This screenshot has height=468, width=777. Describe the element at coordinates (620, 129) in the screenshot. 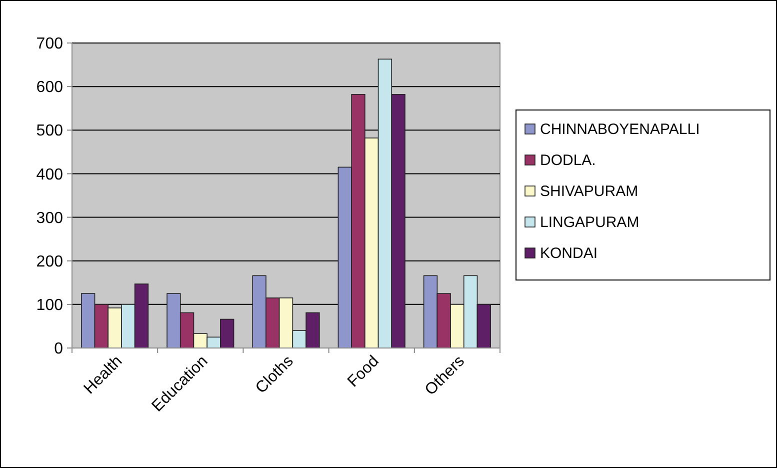

I see `legend-label: CHINNABOYENAPALLI` at that location.